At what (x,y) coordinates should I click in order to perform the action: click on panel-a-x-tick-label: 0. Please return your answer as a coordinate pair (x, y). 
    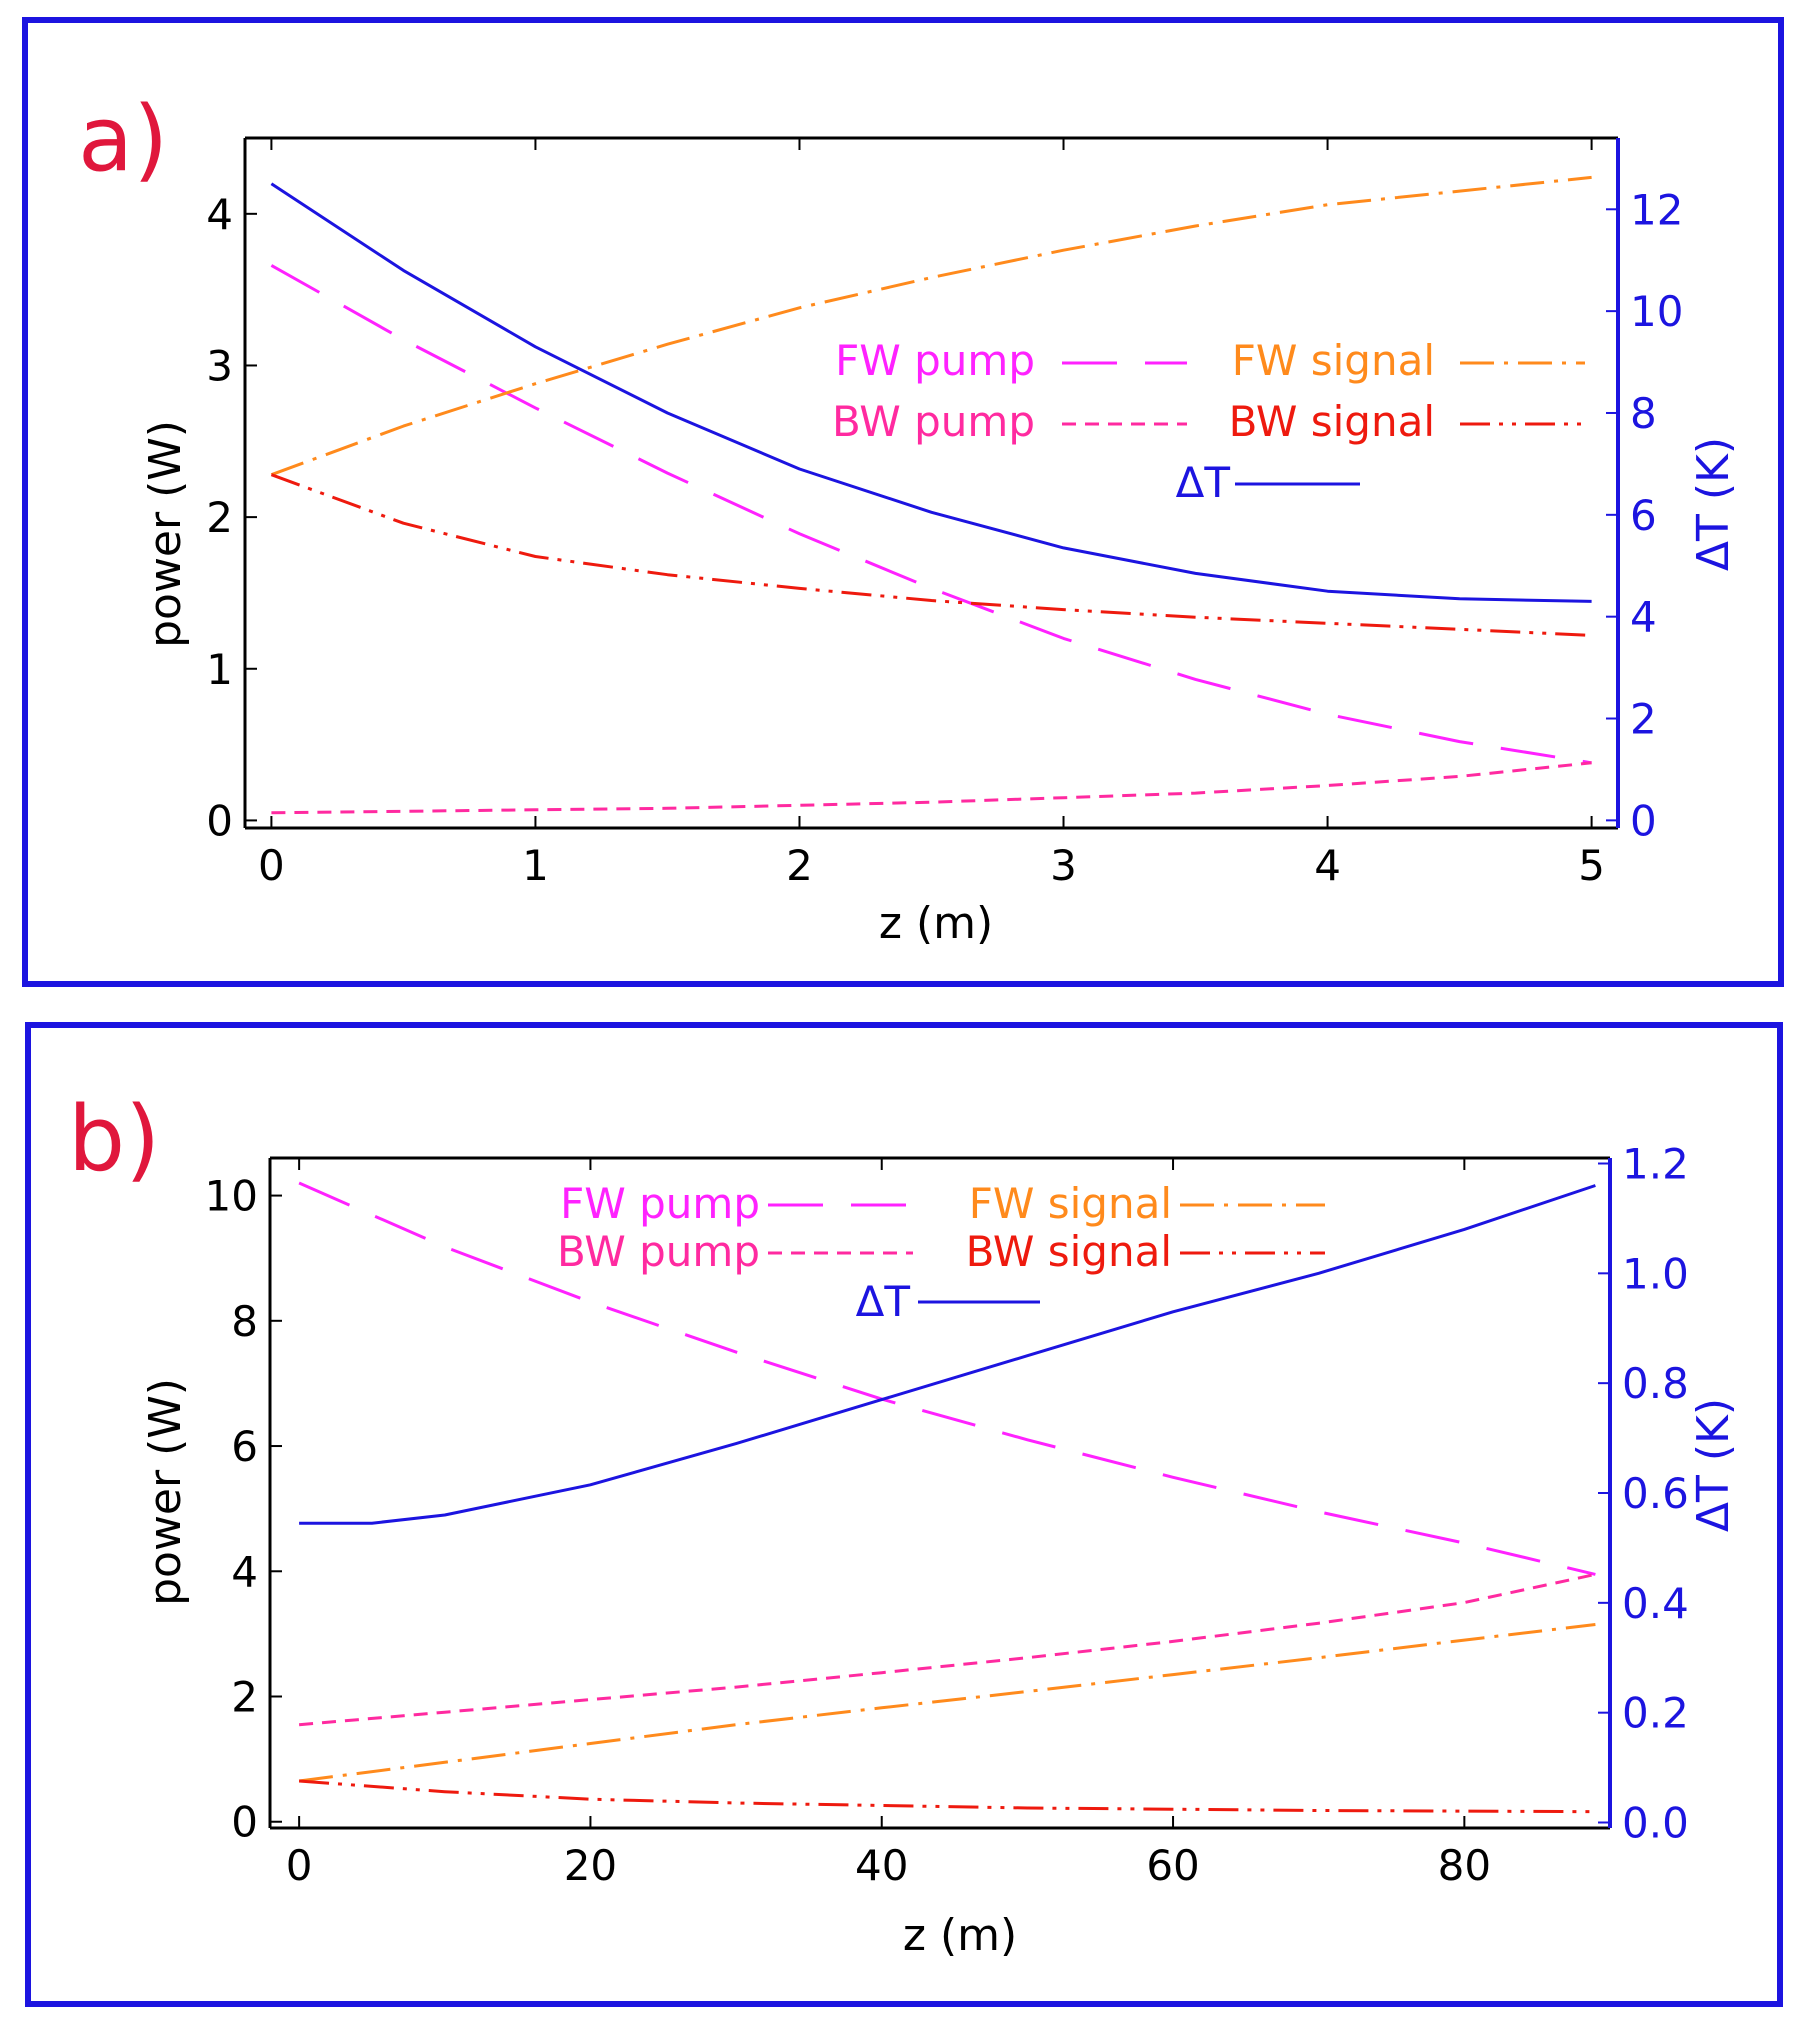
    Looking at the image, I should click on (271, 865).